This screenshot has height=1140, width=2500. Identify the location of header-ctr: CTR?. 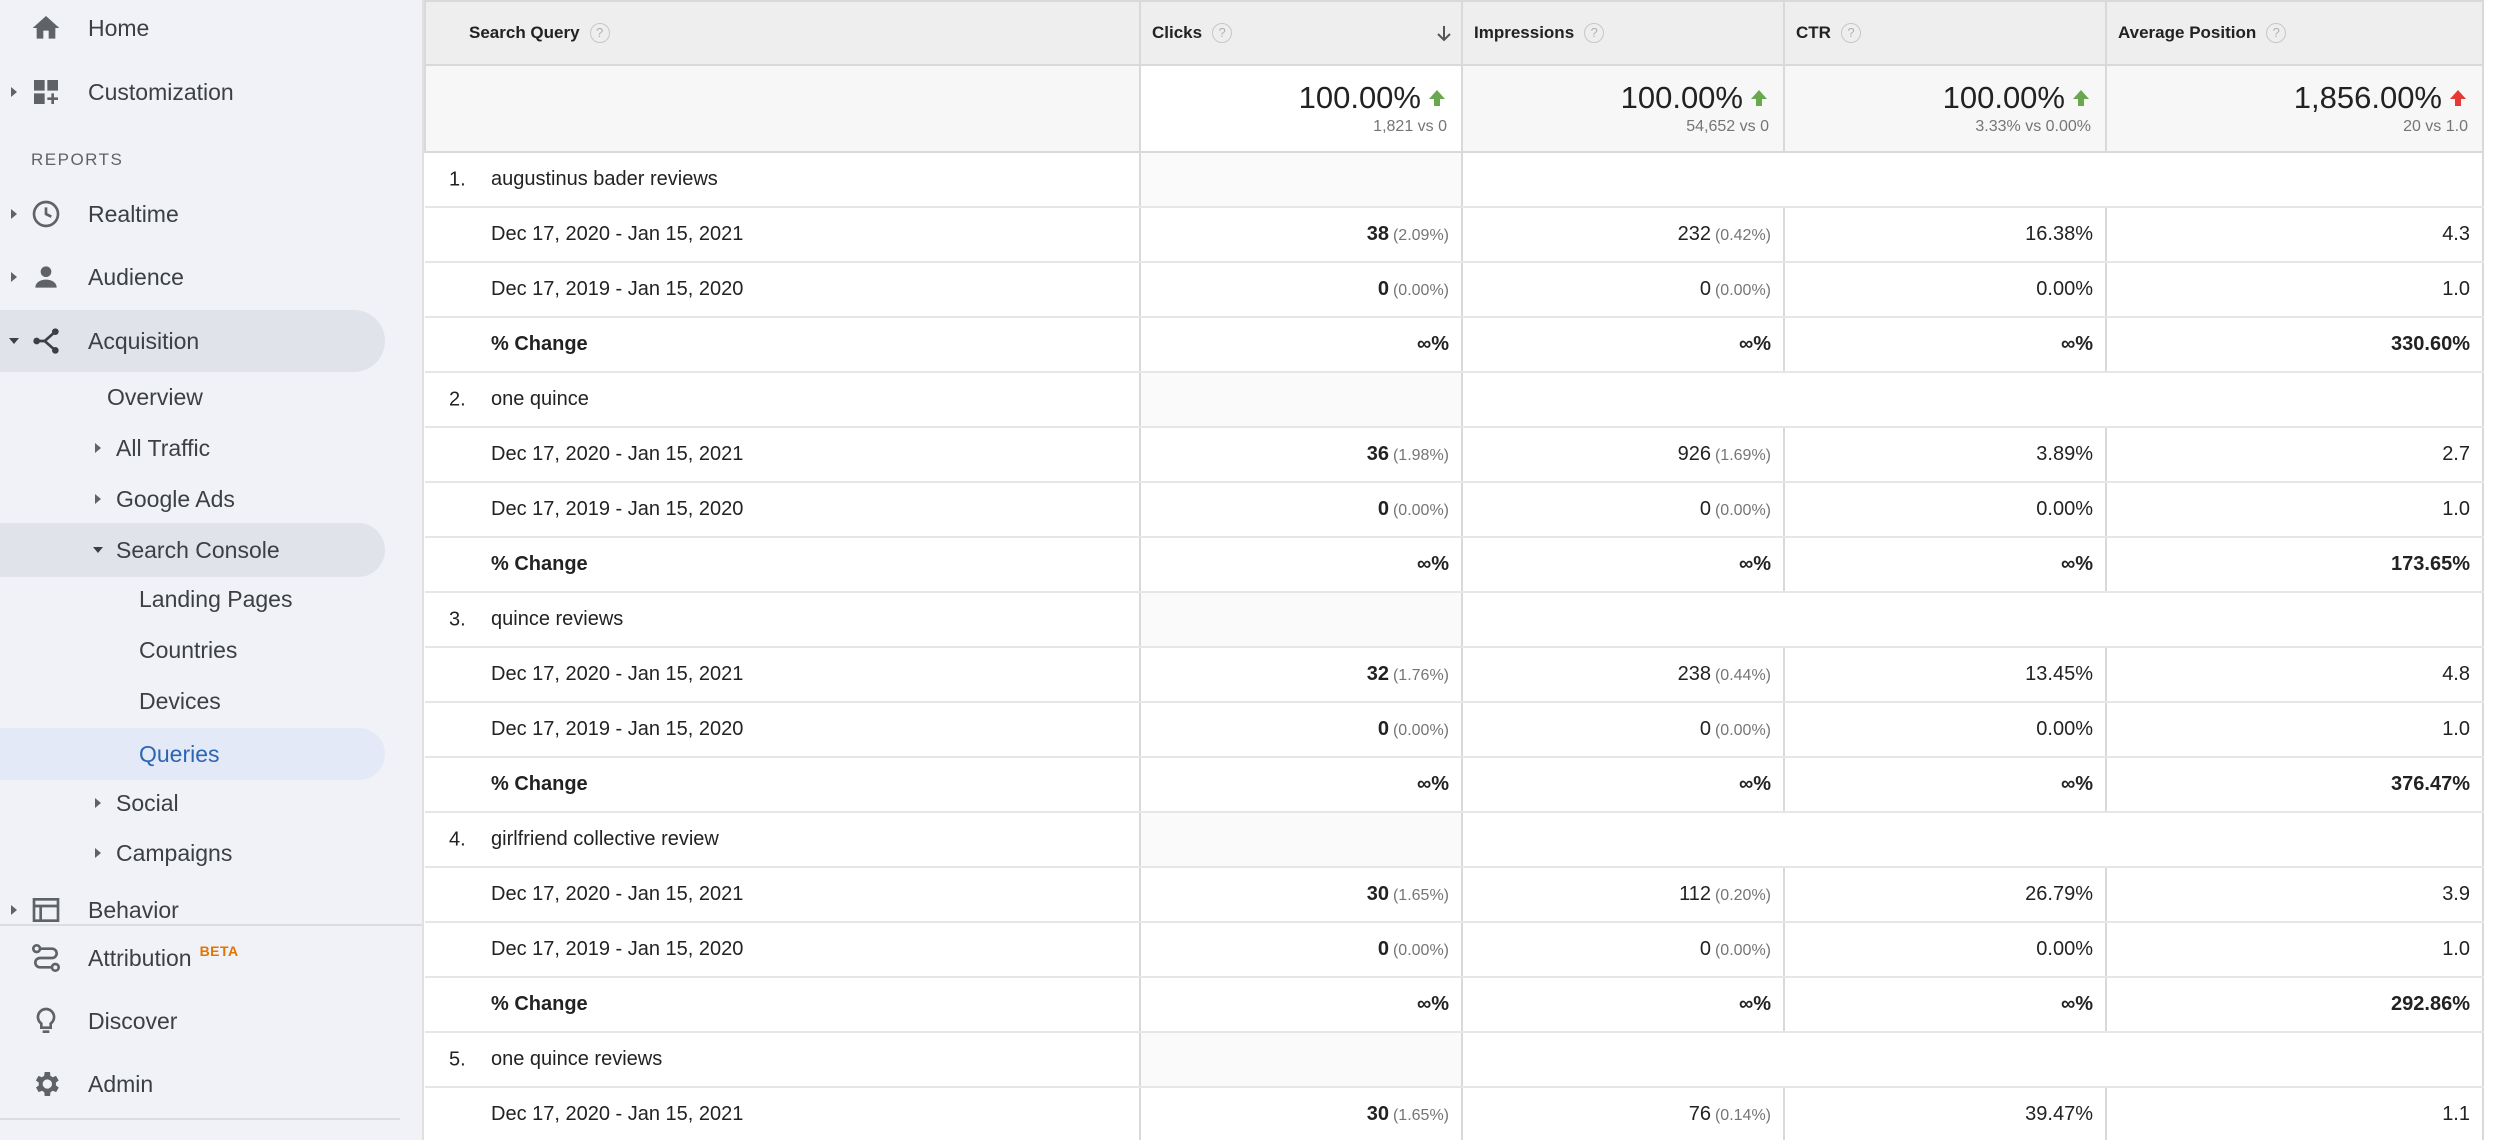
(1945, 33).